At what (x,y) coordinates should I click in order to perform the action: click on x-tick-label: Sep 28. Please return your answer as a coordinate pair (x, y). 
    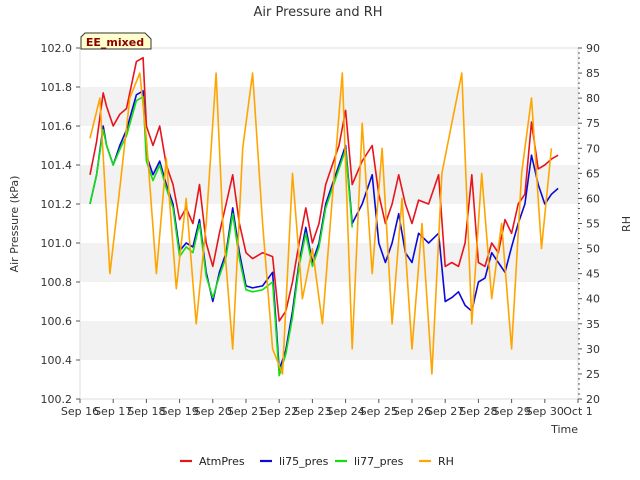
    Looking at the image, I should click on (478, 411).